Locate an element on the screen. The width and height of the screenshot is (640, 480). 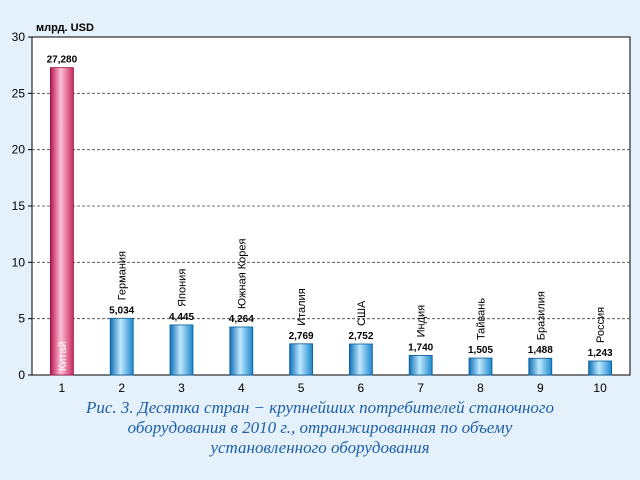
bar-country-label: Тайвань is located at coordinates (482, 319).